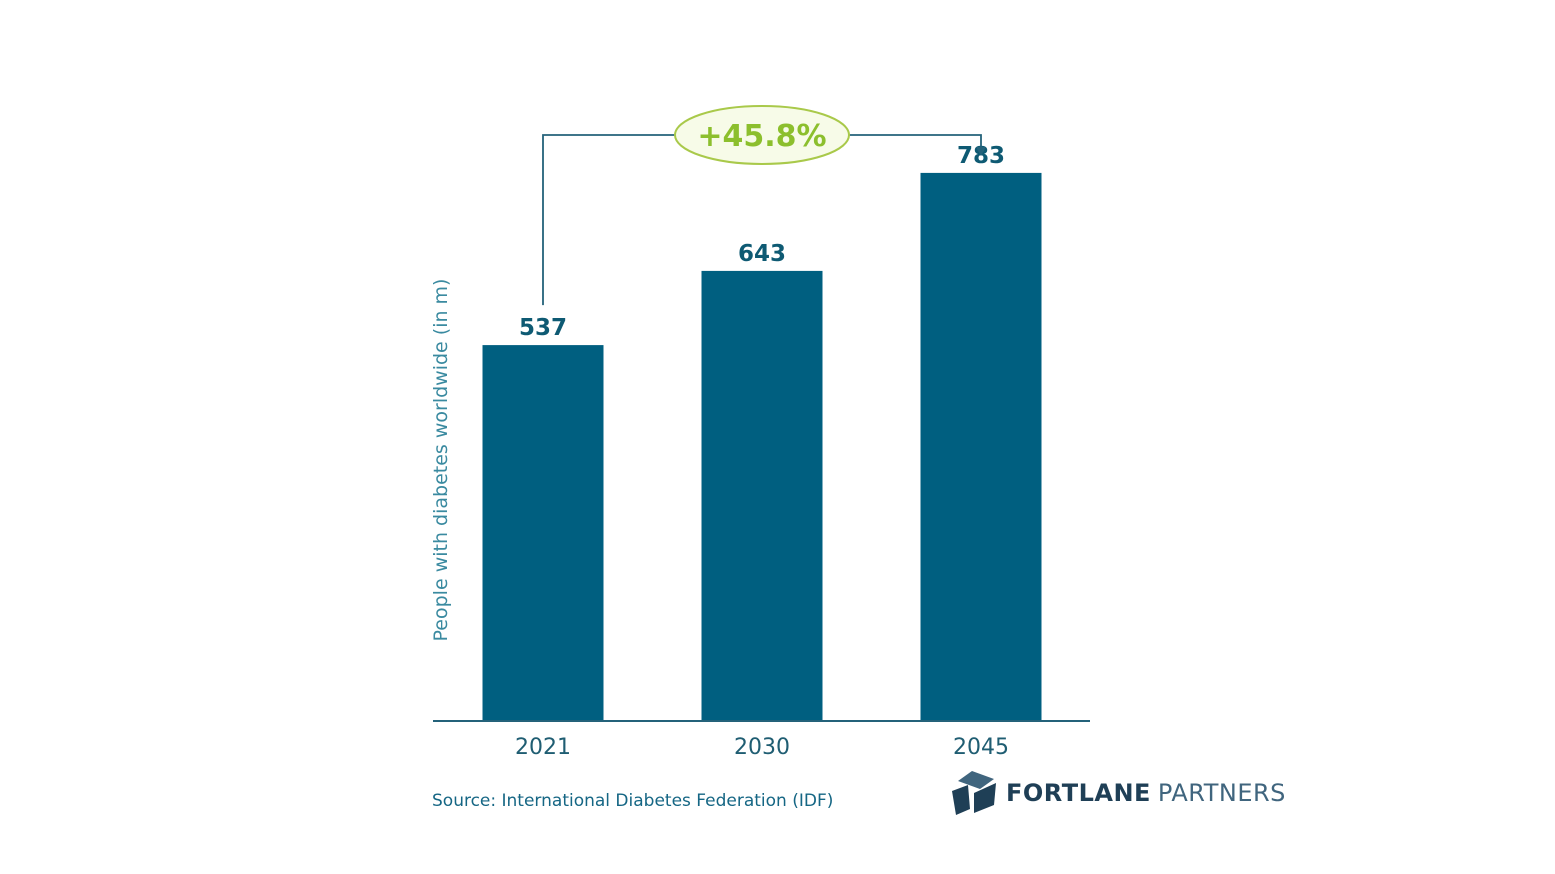 The image size is (1555, 874). I want to click on growth-arrow-icon, so click(981, 151).